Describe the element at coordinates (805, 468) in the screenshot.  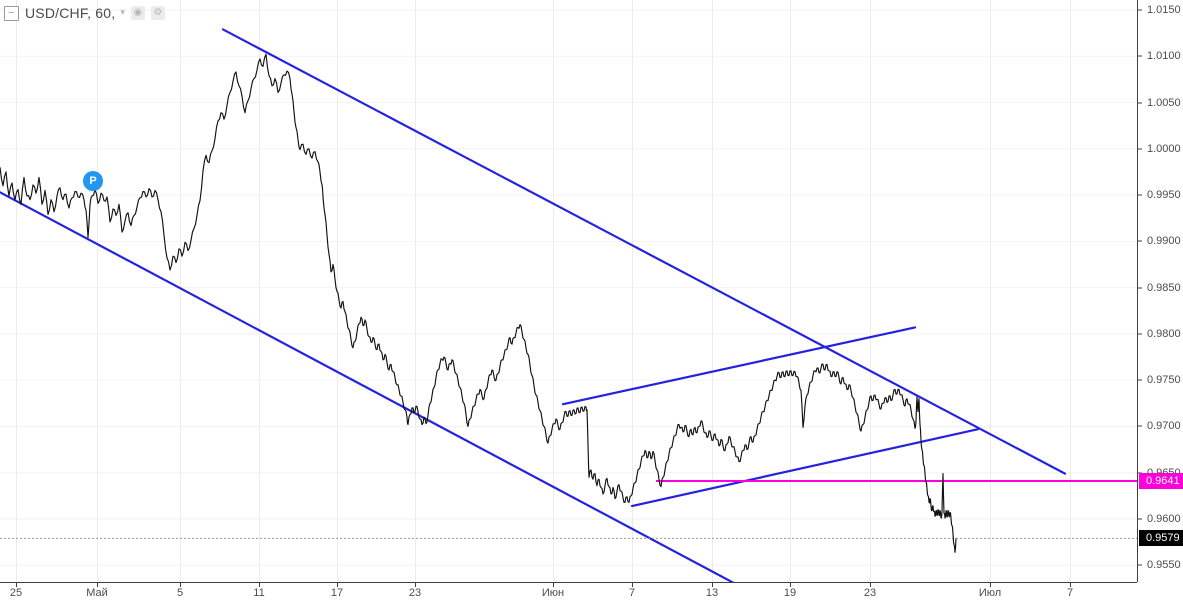
I see `trendline-wedge-bottom` at that location.